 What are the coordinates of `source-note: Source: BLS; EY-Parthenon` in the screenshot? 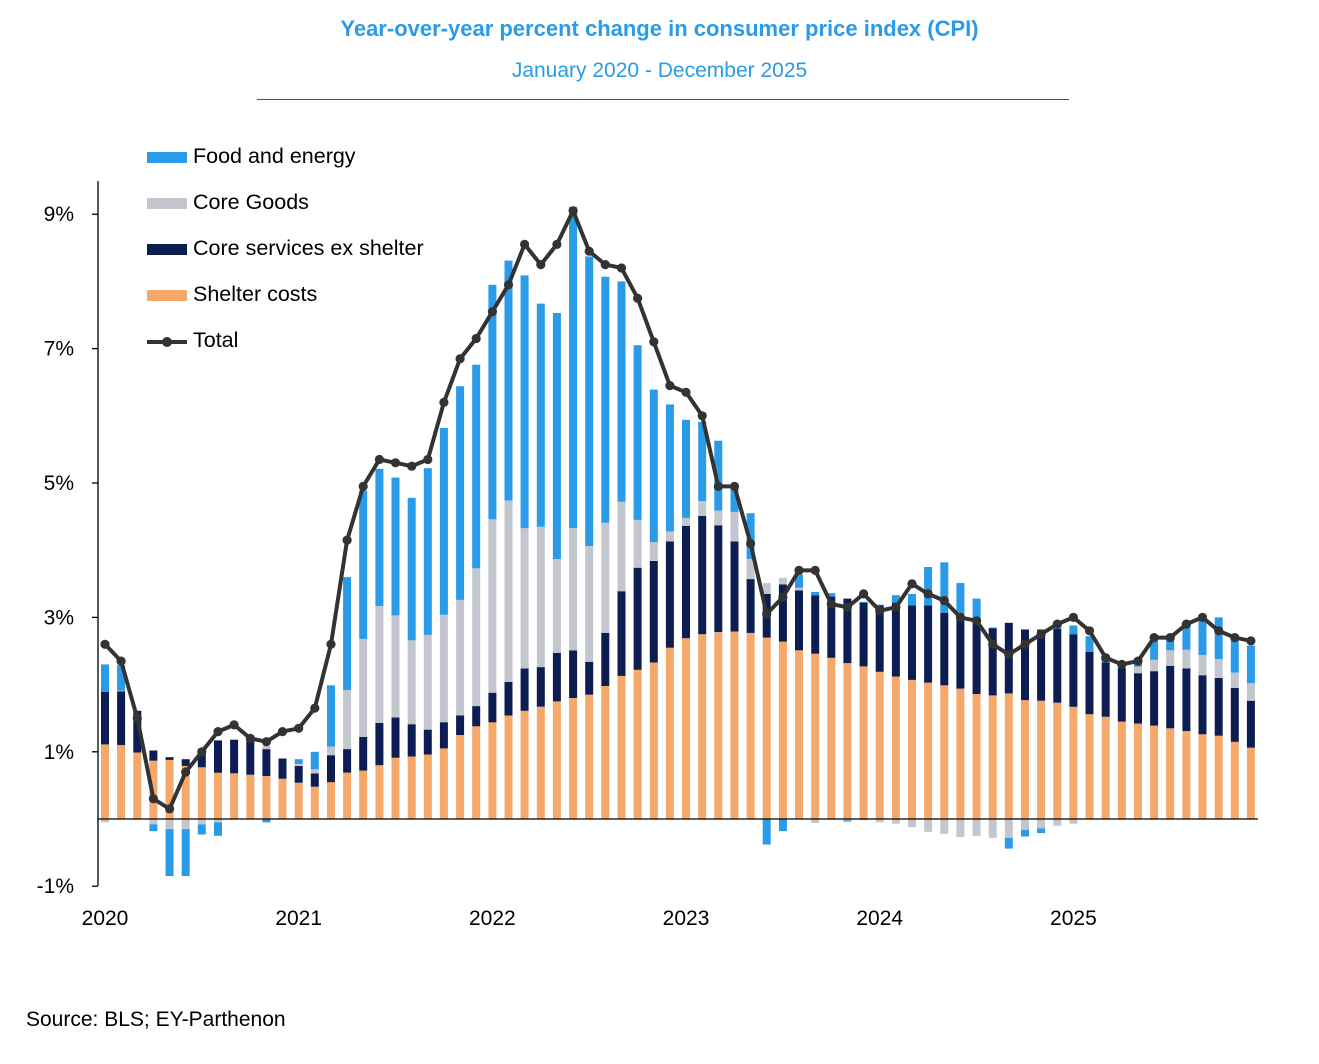 It's located at (156, 1019).